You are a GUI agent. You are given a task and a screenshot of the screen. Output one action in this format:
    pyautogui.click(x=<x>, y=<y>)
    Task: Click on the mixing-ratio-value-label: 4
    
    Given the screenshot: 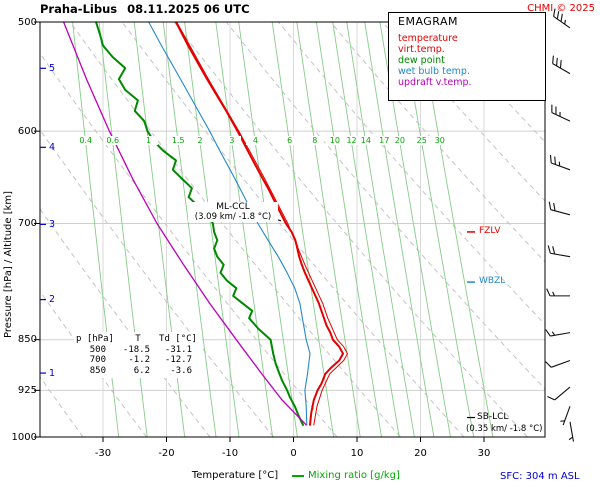 What is the action you would take?
    pyautogui.click(x=255, y=140)
    